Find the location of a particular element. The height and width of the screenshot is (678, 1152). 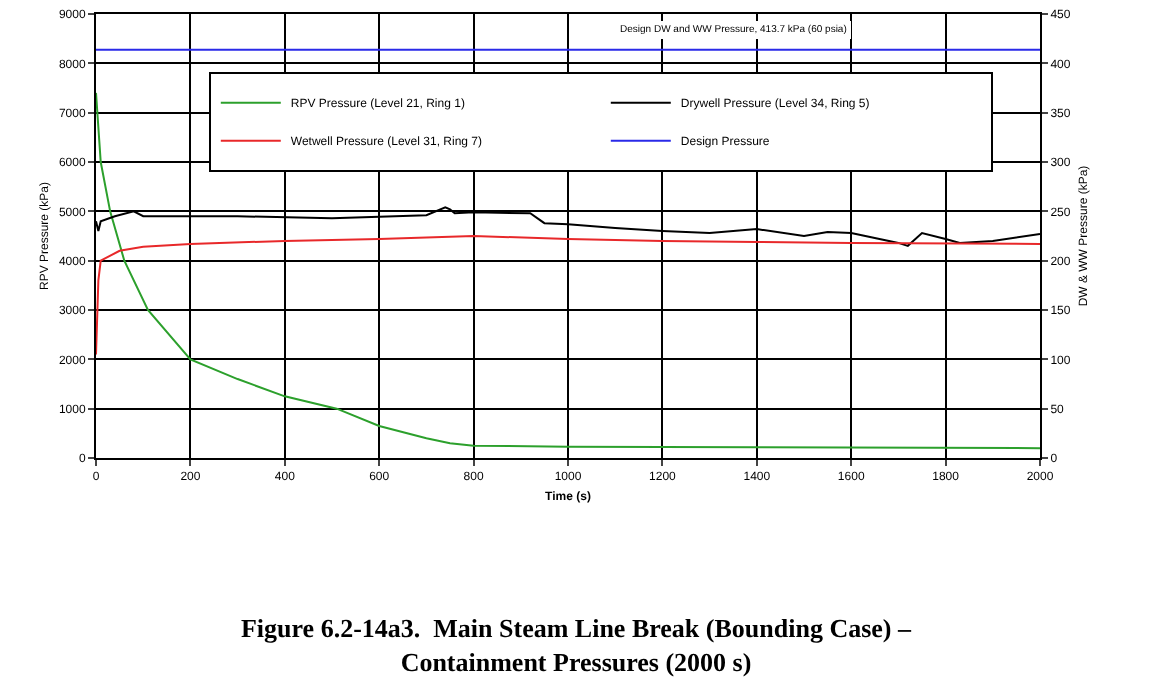

line-series is located at coordinates (568, 295).